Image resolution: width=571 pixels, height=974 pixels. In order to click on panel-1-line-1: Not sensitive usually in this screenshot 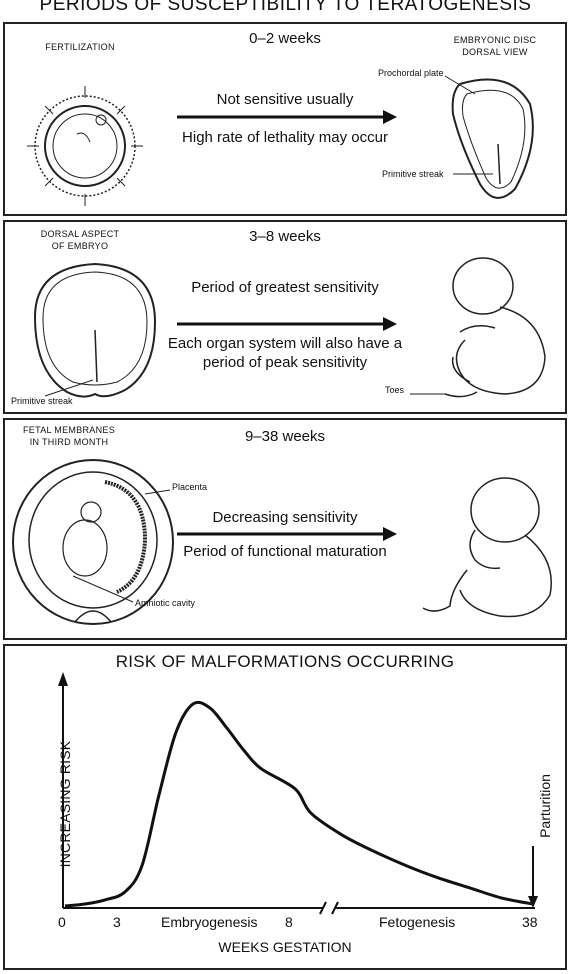, I will do `click(285, 99)`.